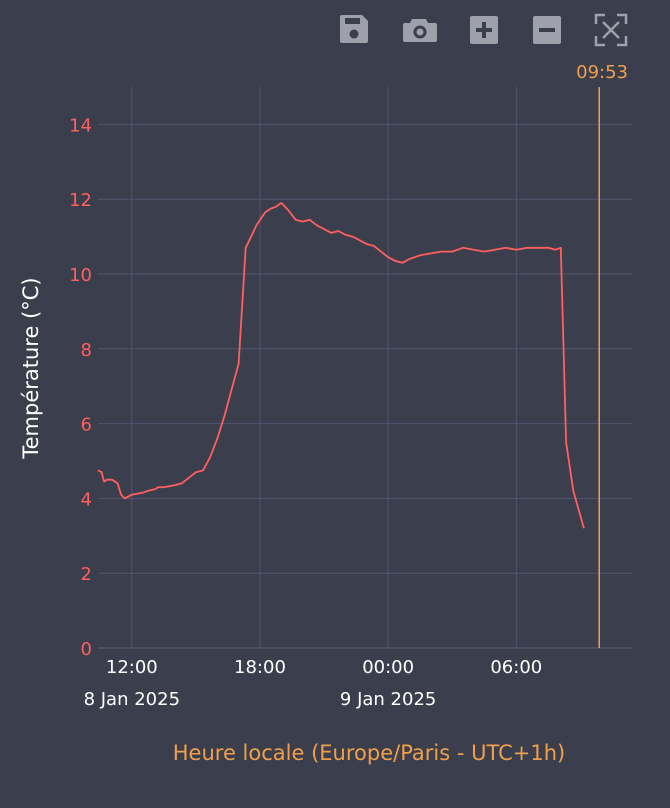  I want to click on x-tick-label: 12:00, so click(132, 667).